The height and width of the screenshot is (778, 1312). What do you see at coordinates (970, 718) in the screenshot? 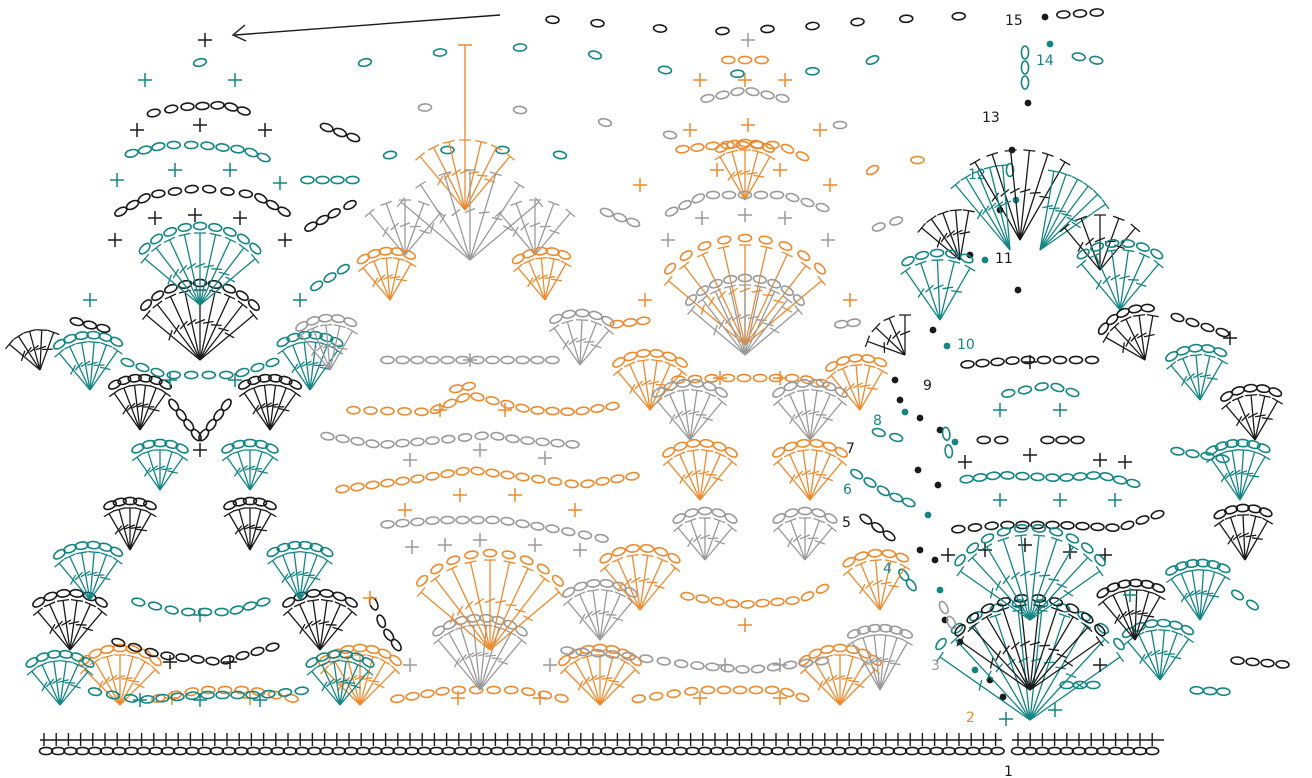
I see `row-label-2: 2` at bounding box center [970, 718].